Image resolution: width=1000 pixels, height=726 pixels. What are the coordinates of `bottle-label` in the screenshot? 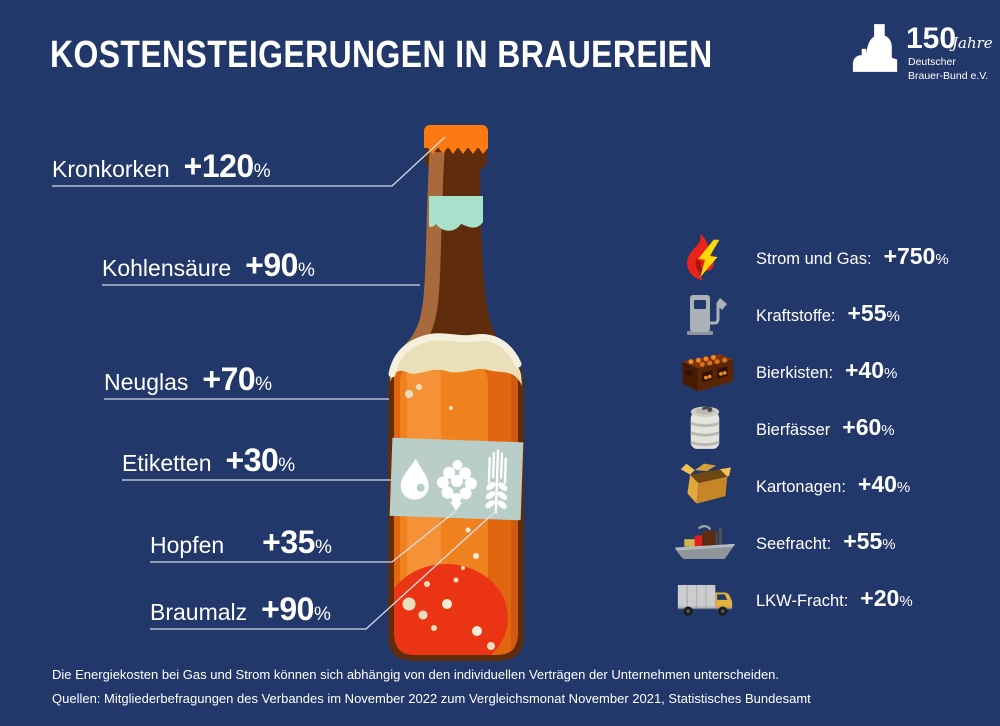 It's located at (456, 479).